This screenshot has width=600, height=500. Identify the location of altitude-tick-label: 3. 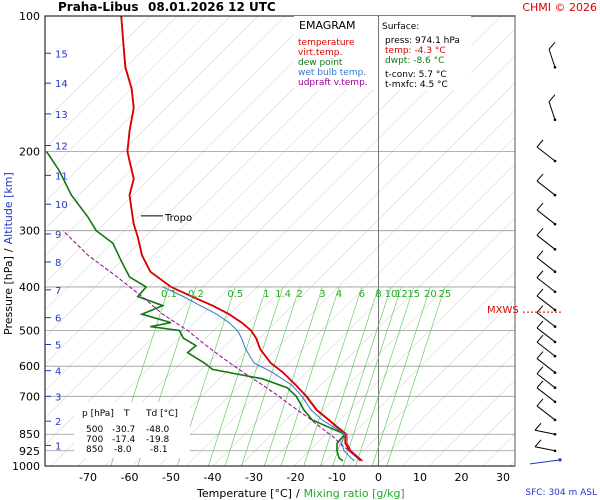
(58, 397).